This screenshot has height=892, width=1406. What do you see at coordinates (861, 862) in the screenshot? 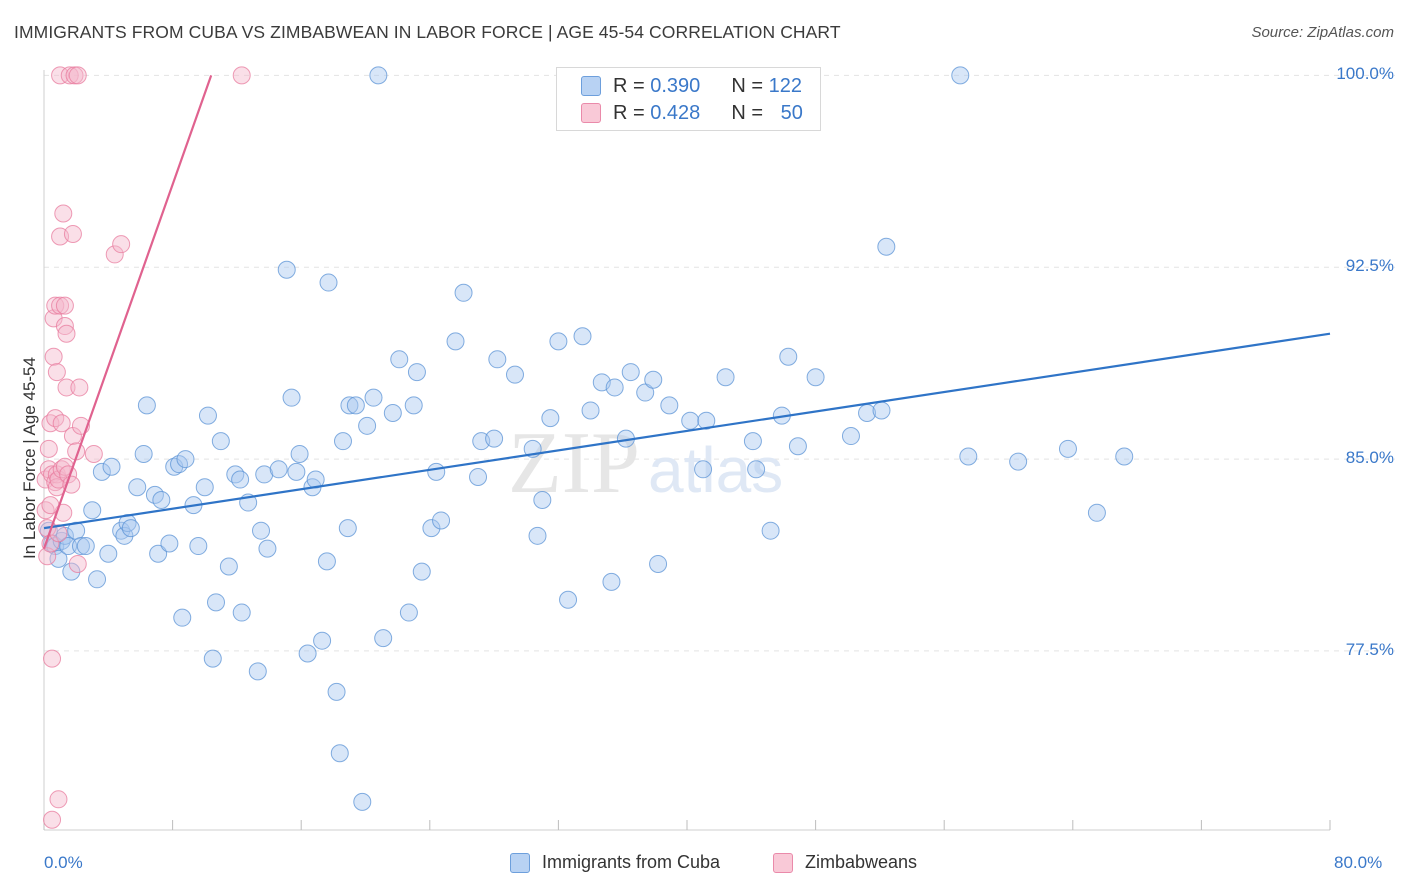
I see `legend-label-zimbabweans: Zimbabweans` at bounding box center [861, 862].